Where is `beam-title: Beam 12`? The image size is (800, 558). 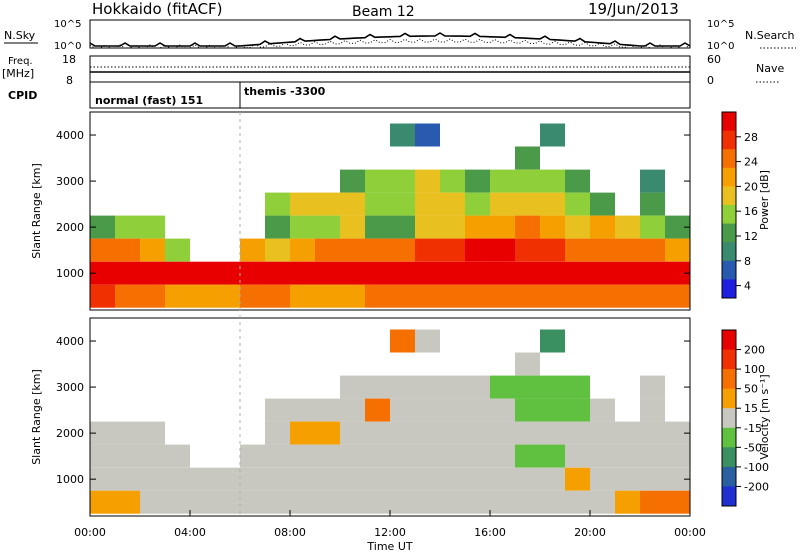
beam-title: Beam 12 is located at coordinates (383, 12).